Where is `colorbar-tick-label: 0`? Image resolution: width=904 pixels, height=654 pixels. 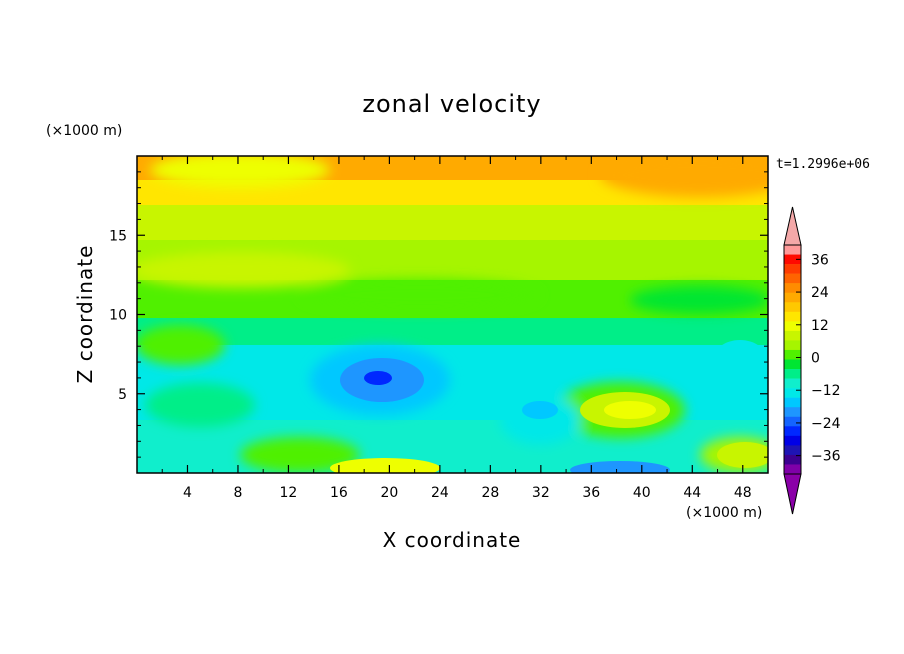
colorbar-tick-label: 0 is located at coordinates (815, 359).